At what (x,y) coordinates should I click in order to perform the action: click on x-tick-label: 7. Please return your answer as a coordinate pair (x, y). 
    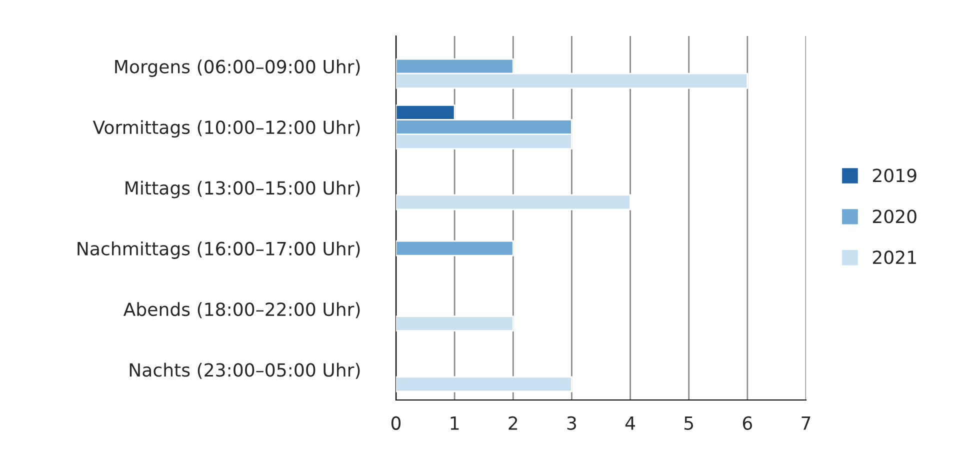
    Looking at the image, I should click on (806, 423).